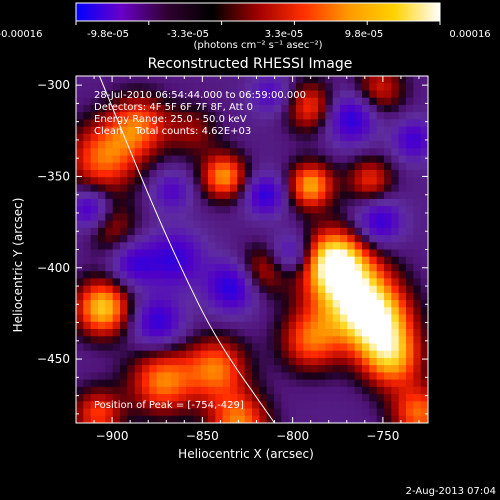 The height and width of the screenshot is (500, 500). I want to click on generation-timestamp: 2-Aug-2013 07:04, so click(451, 491).